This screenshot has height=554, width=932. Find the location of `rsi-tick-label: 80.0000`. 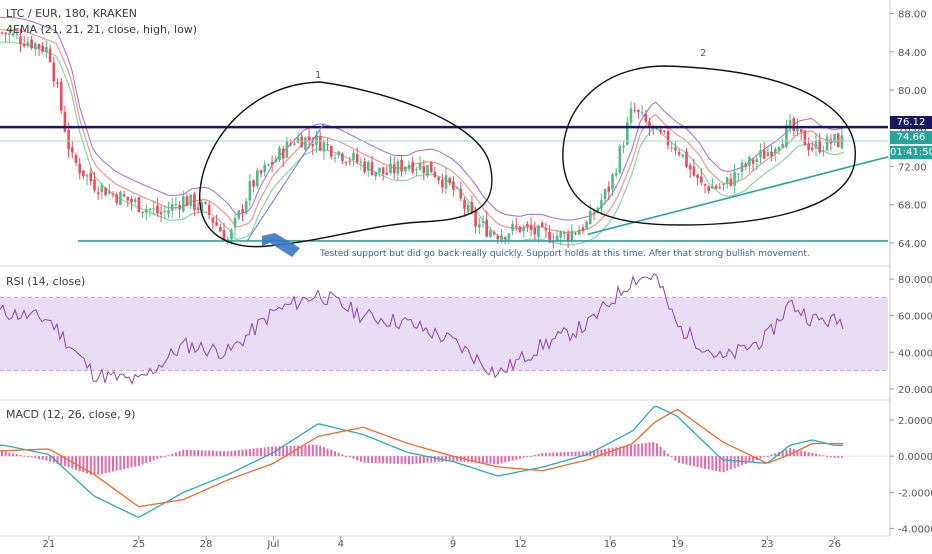

rsi-tick-label: 80.0000 is located at coordinates (915, 280).